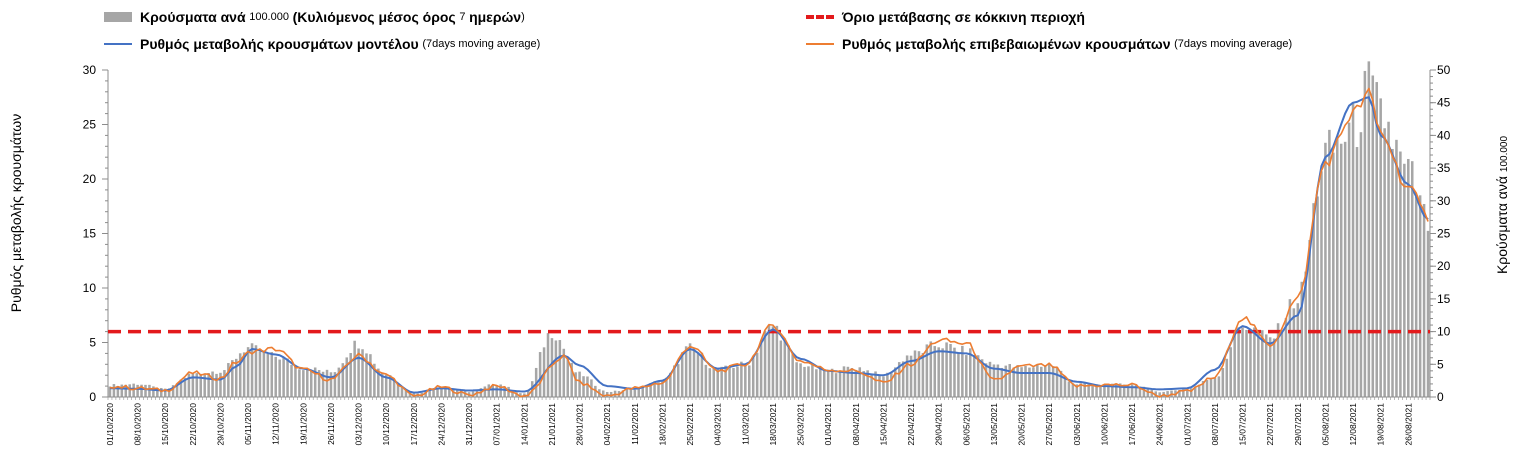 The height and width of the screenshot is (475, 1524). Describe the element at coordinates (801, 424) in the screenshot. I see `x-tick-label: 25/03/2021` at that location.